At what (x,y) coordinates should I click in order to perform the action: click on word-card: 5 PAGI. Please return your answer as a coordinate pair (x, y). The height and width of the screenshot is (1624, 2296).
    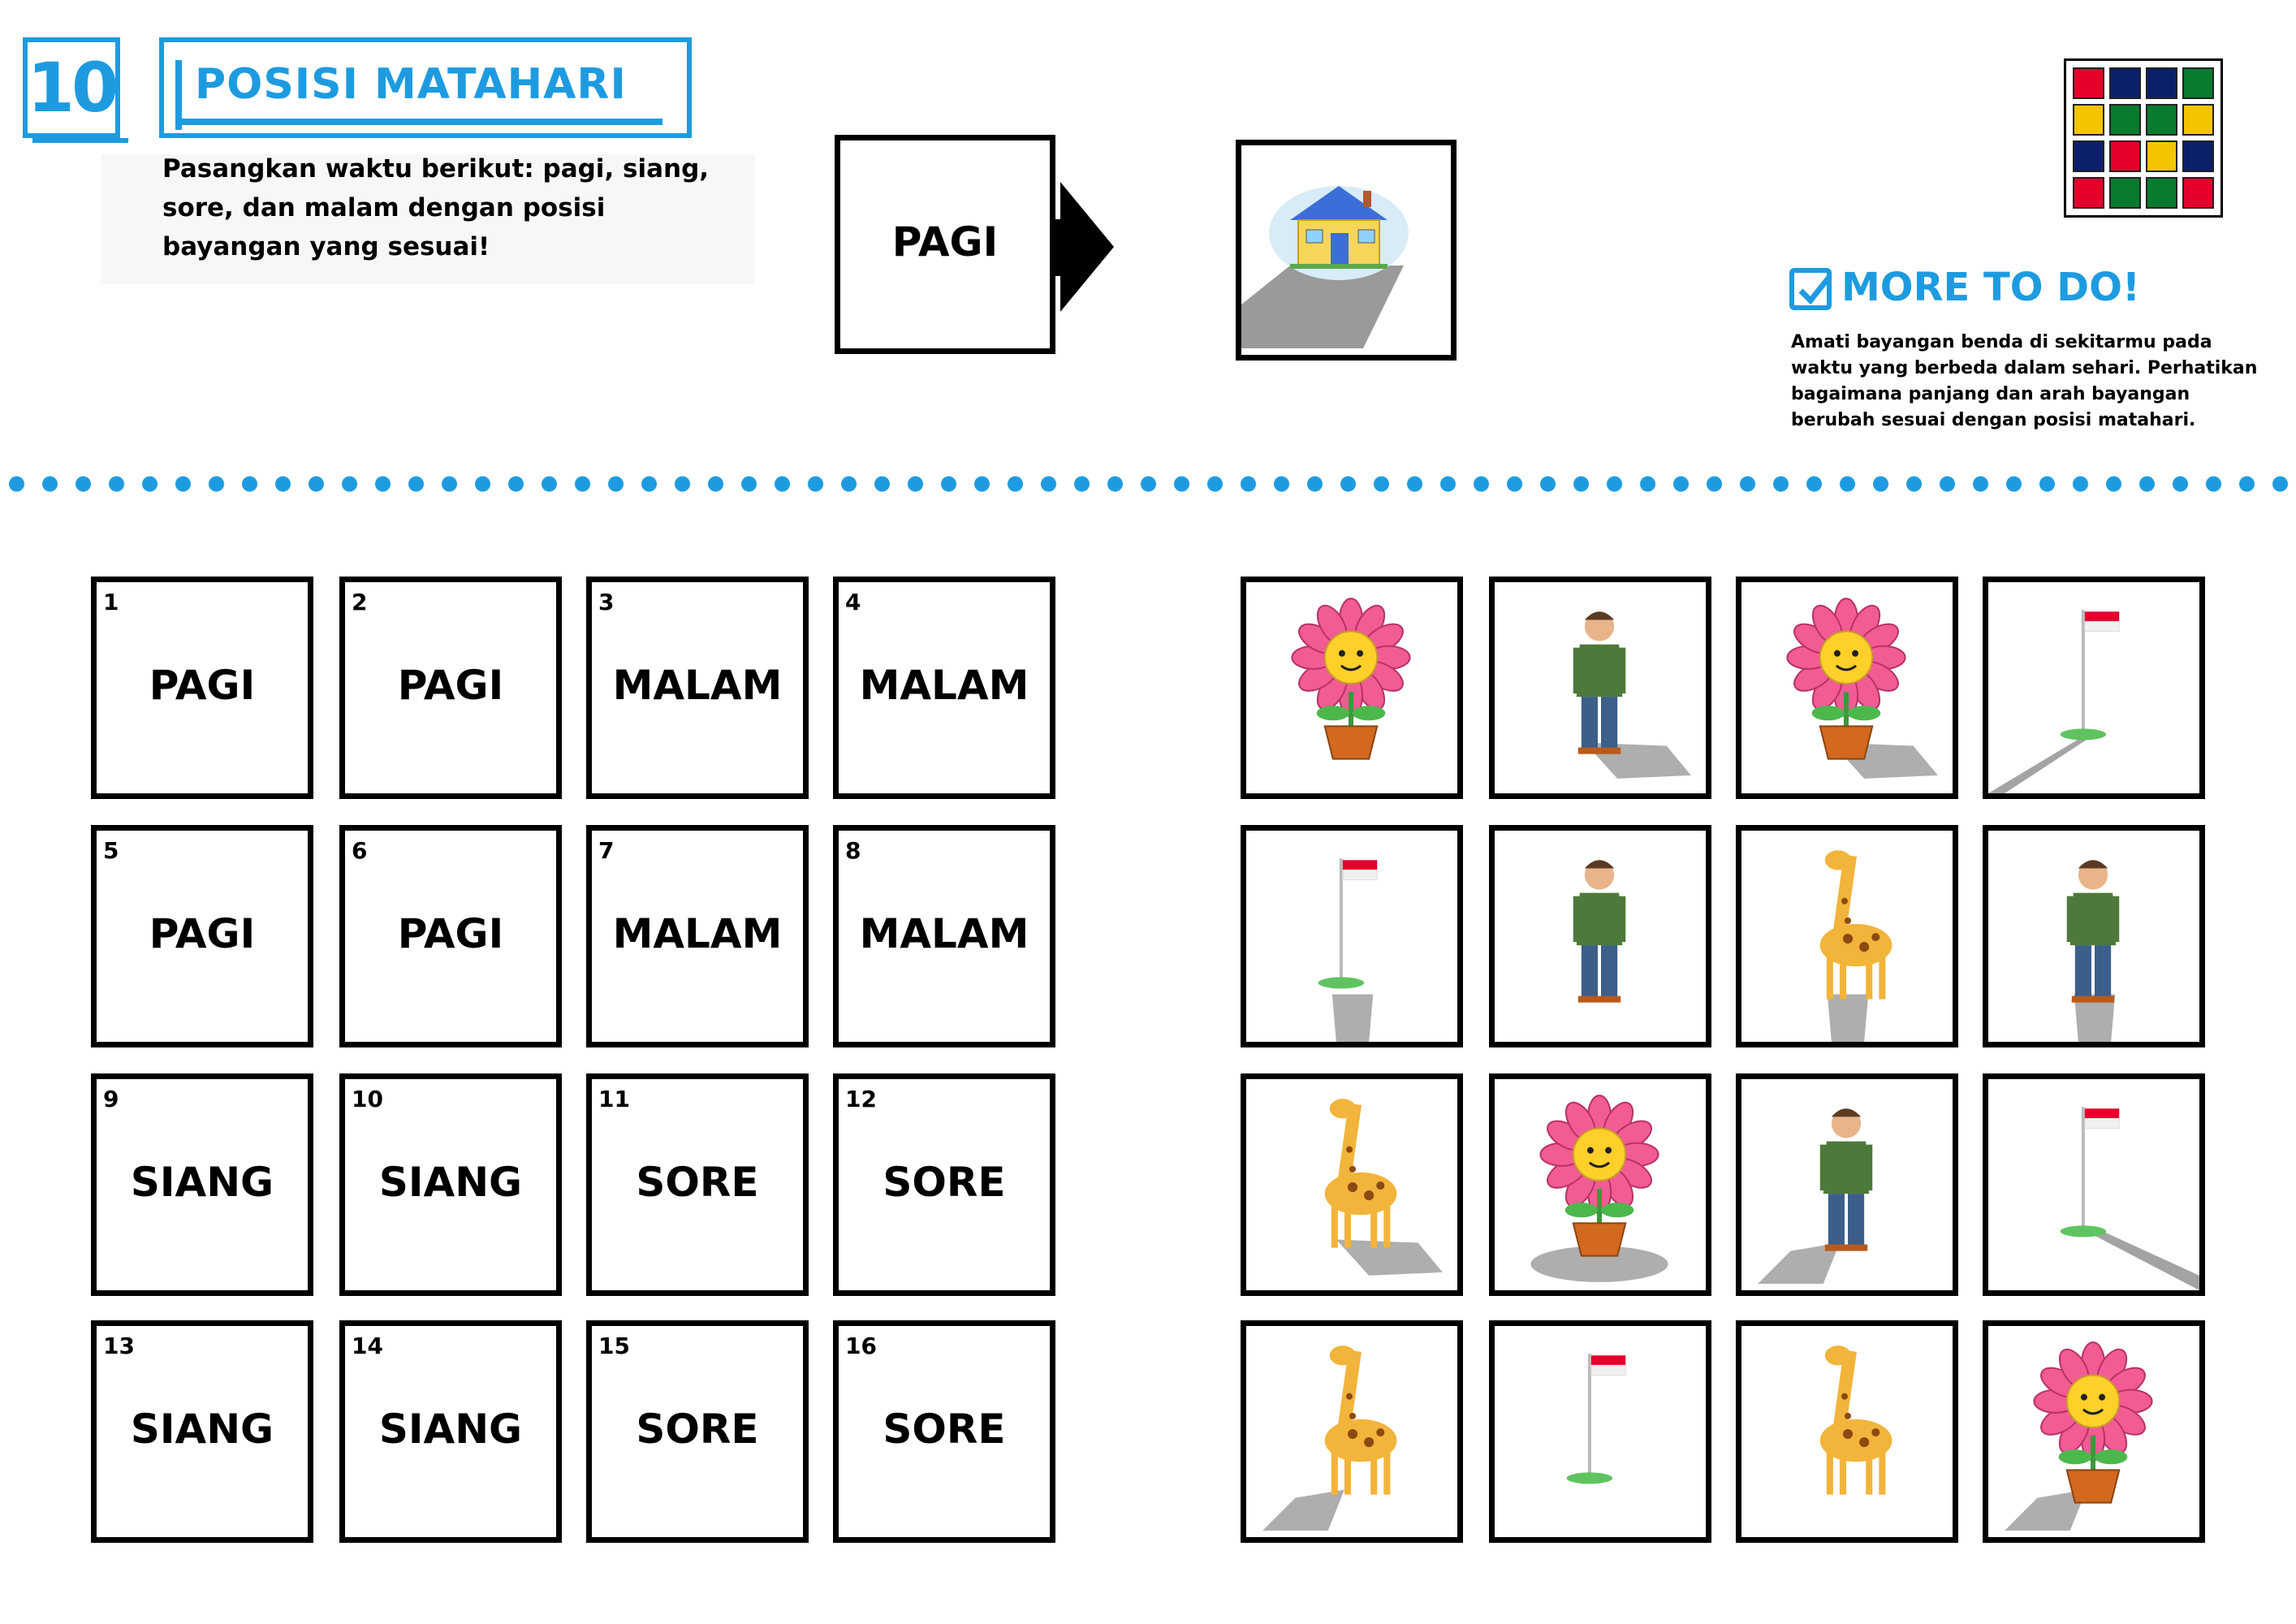
    Looking at the image, I should click on (202, 936).